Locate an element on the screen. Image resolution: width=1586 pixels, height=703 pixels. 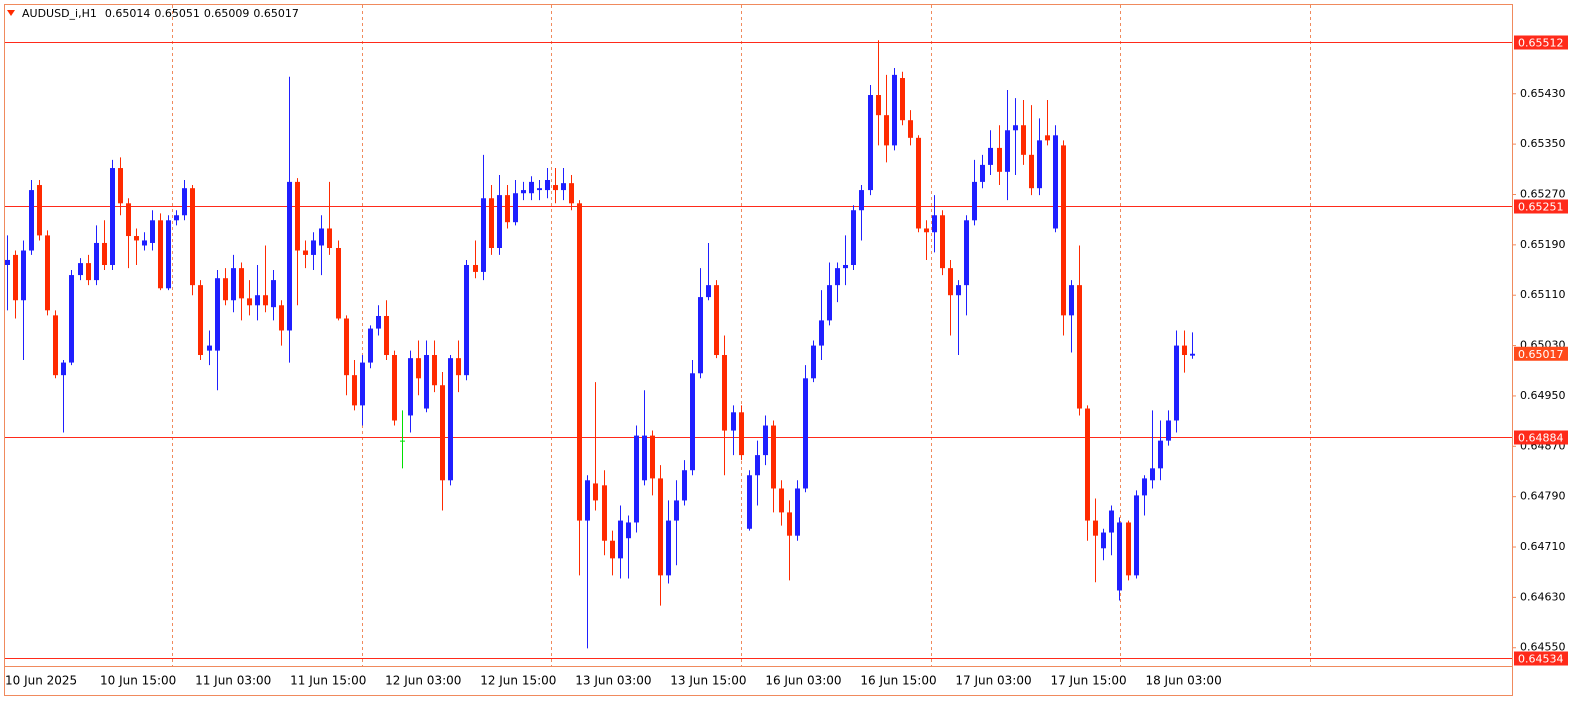
x-tick-label: 13 Jun 15:00 is located at coordinates (708, 681).